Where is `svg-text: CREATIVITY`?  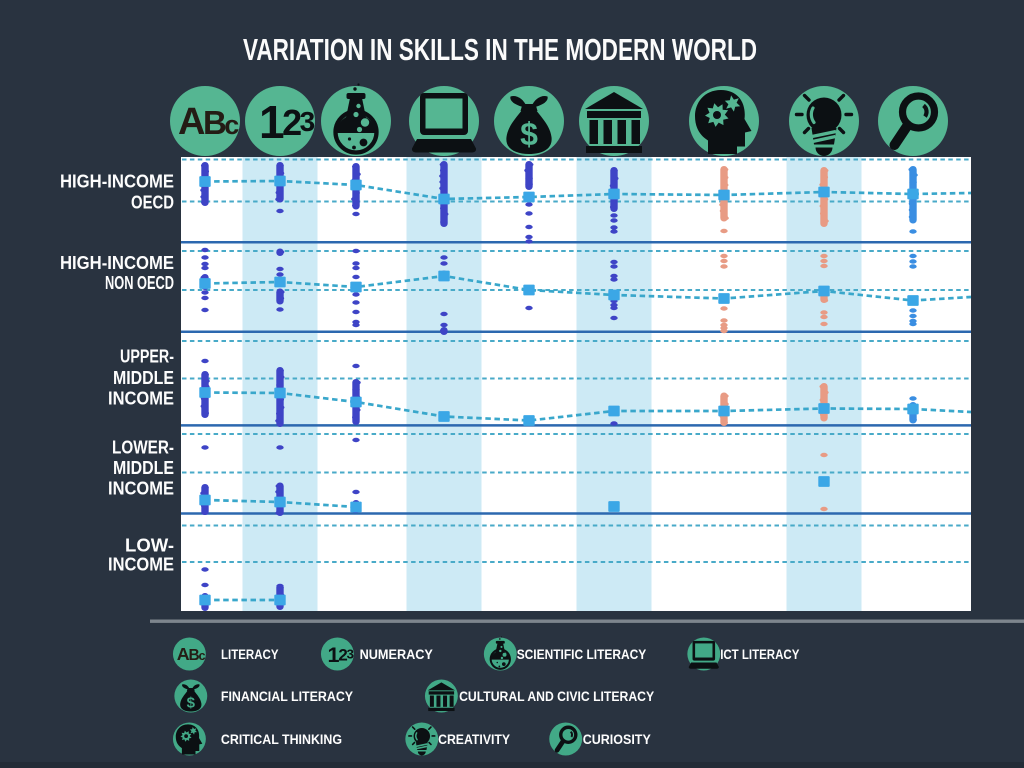 svg-text: CREATIVITY is located at coordinates (474, 740).